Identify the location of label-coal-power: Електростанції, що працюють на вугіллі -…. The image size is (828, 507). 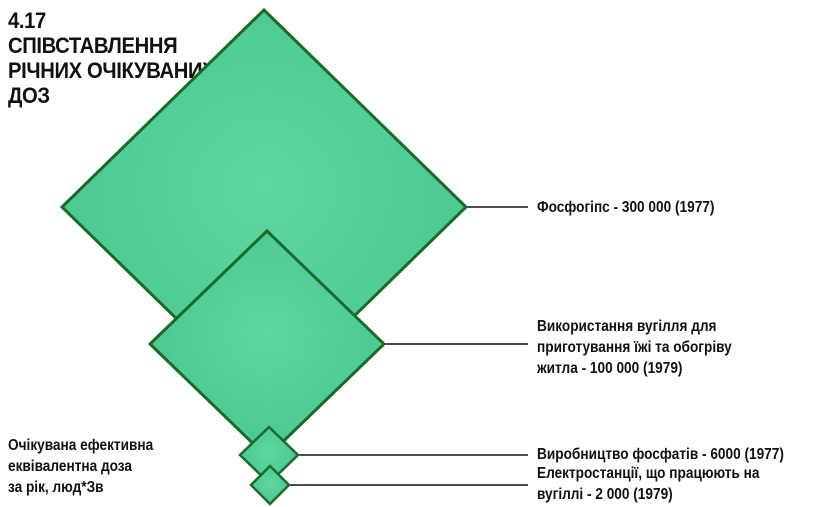
(648, 484).